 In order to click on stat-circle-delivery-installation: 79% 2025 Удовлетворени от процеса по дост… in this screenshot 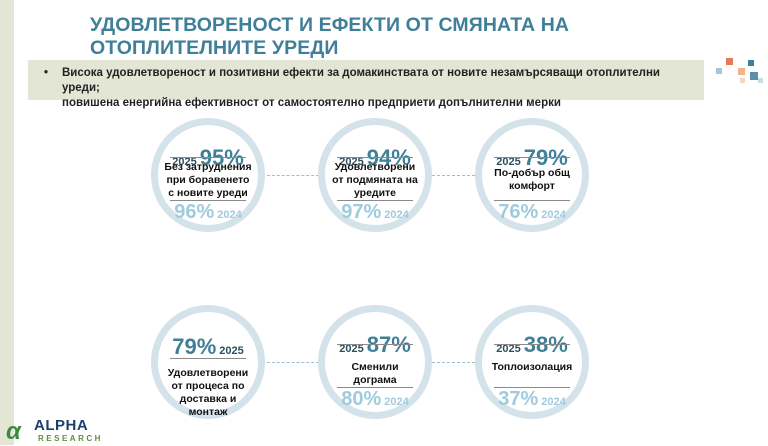, I will do `click(208, 362)`.